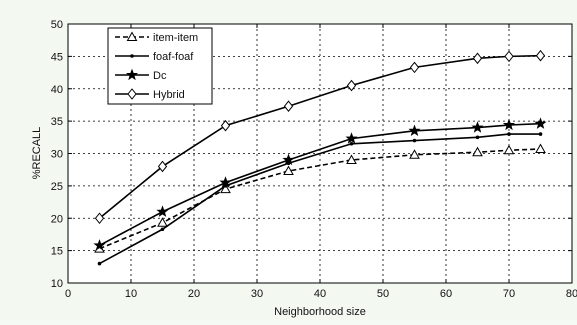 The image size is (577, 325). I want to click on legend-label: item-item, so click(175, 38).